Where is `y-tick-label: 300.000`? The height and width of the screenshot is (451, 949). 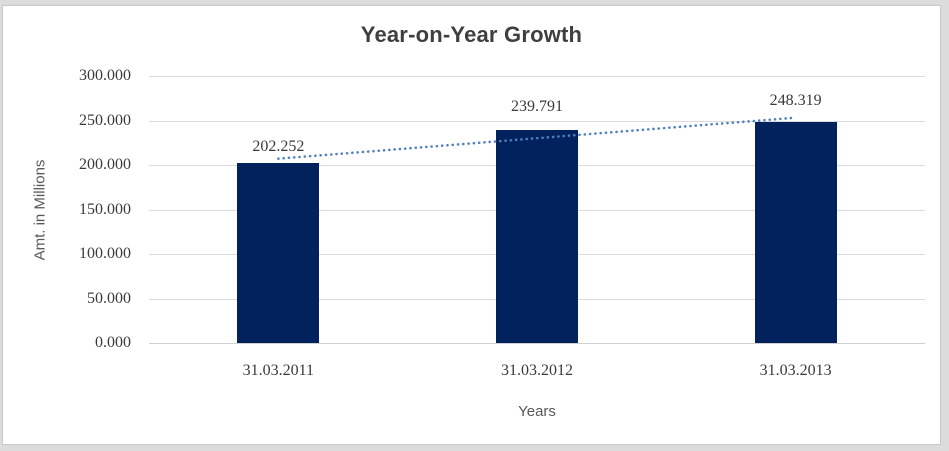
y-tick-label: 300.000 is located at coordinates (105, 75).